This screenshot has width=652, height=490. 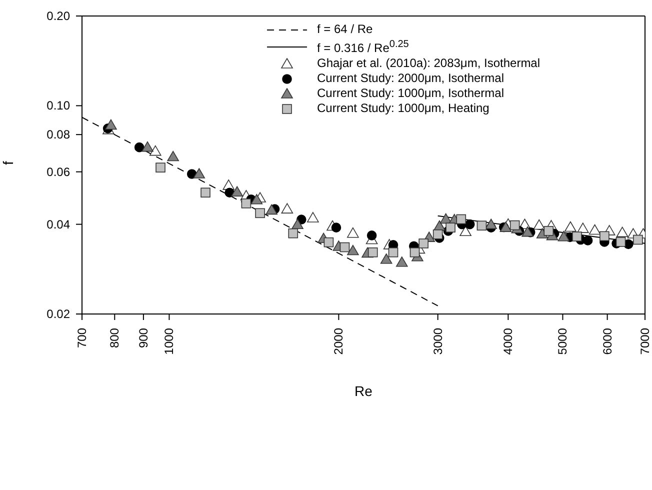 What do you see at coordinates (645, 341) in the screenshot?
I see `x-tick-label: 7000` at bounding box center [645, 341].